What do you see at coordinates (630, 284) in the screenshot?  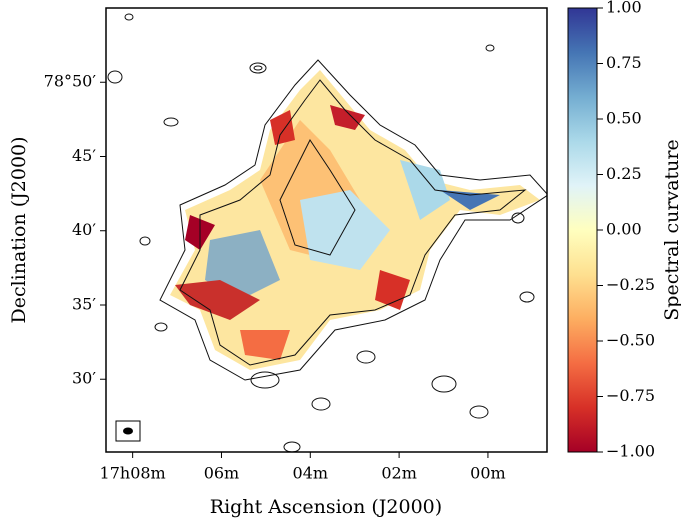 I see `colorbar-tick-label: −0.25` at bounding box center [630, 284].